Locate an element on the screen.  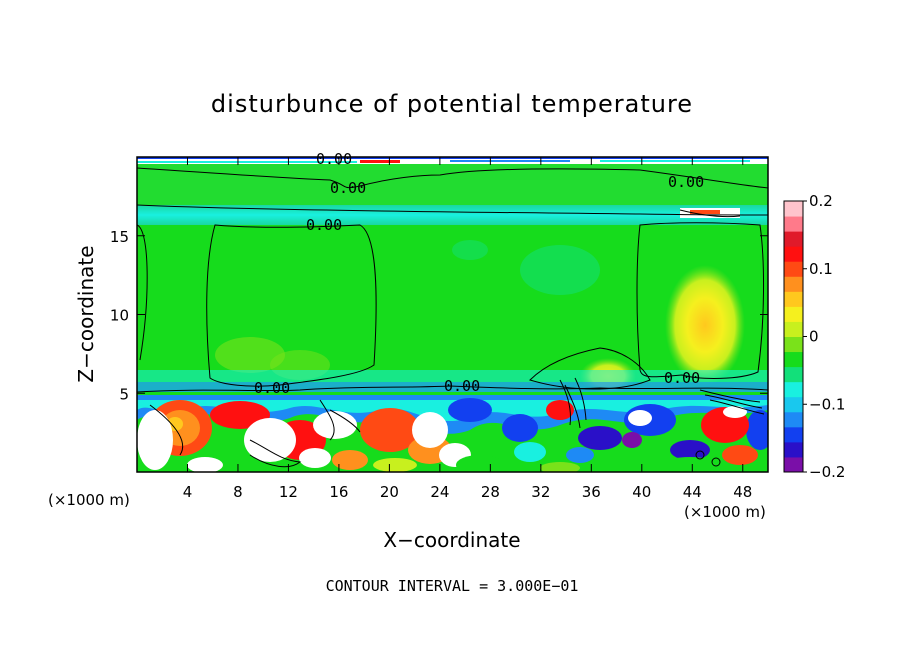
y-tick-label: 15 is located at coordinates (119, 237).